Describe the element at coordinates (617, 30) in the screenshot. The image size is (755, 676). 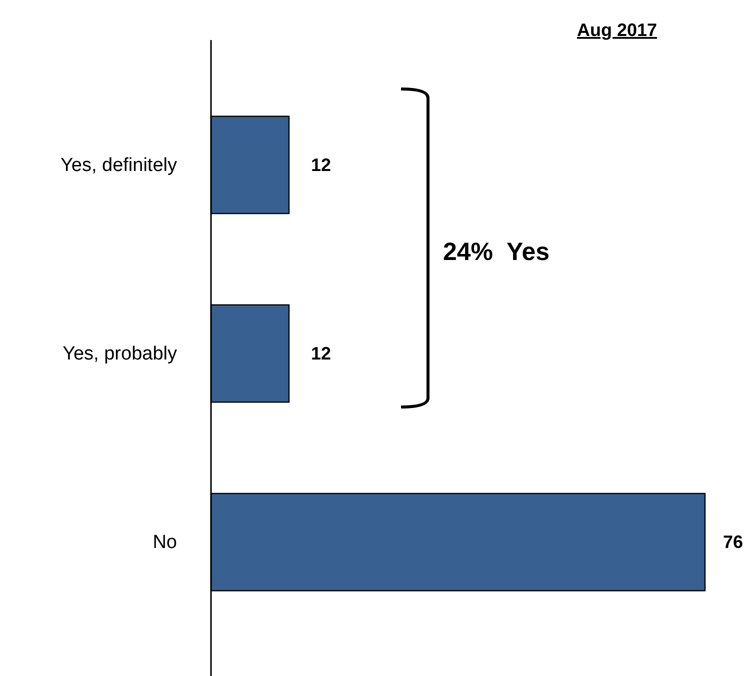
I see `chart-title: Aug 2017` at that location.